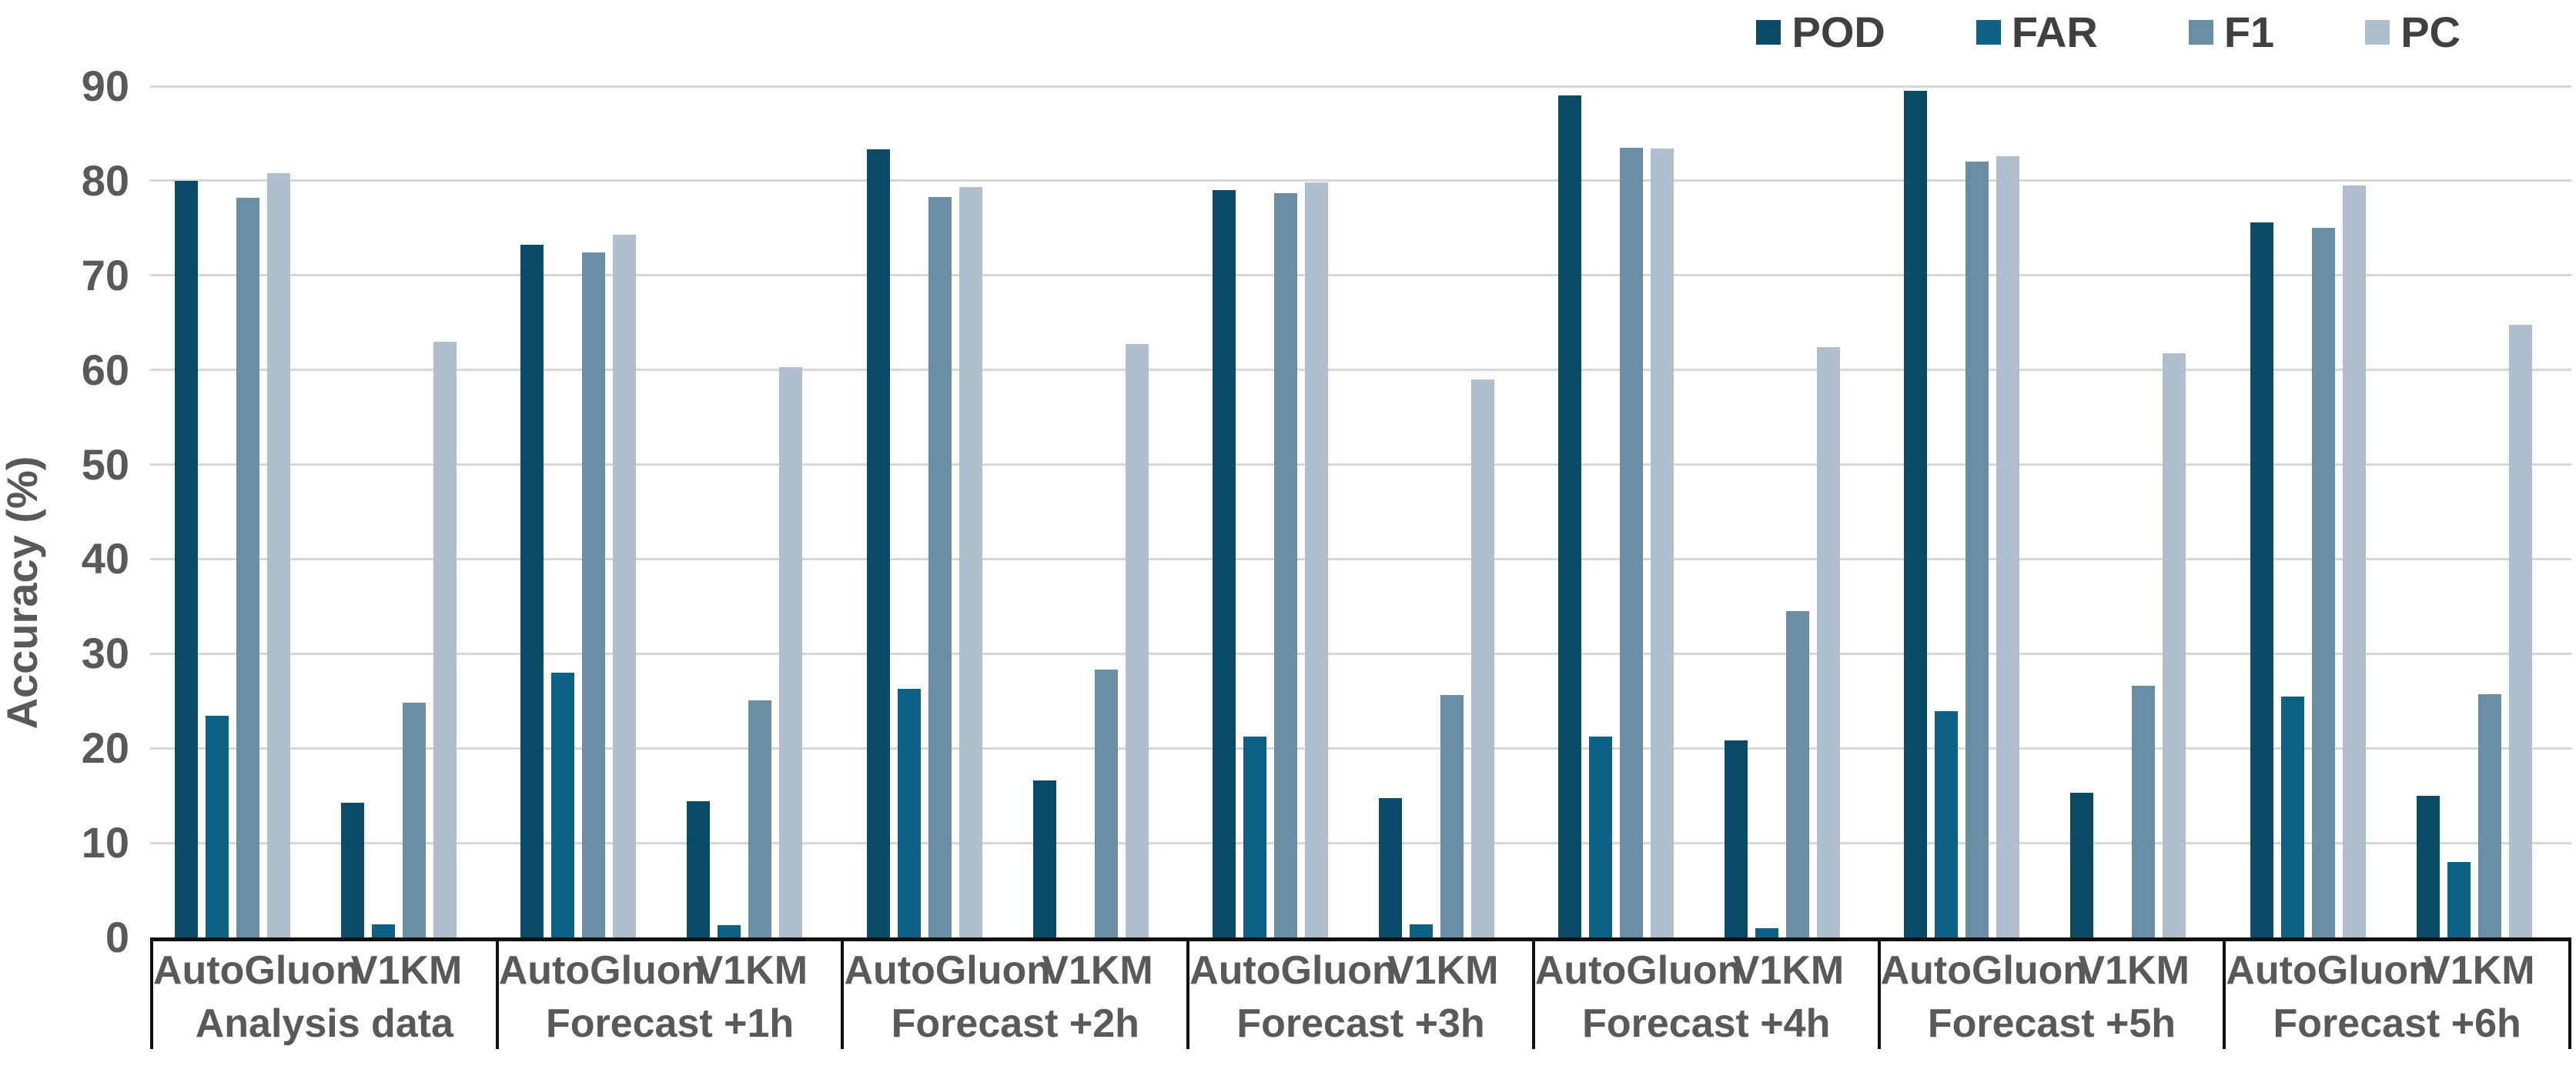  I want to click on y-tick-label: 50, so click(105, 464).